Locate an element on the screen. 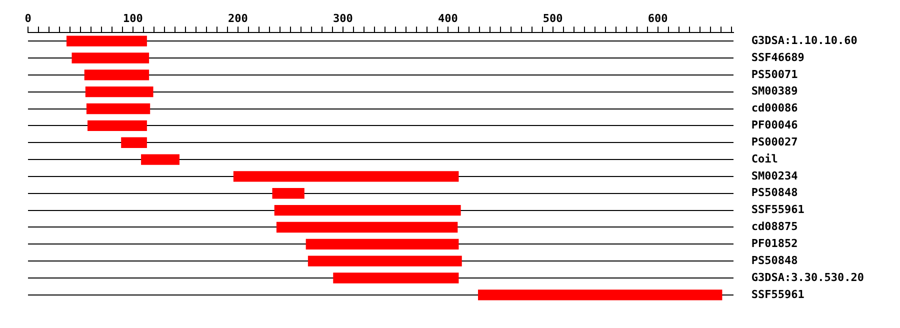 Image resolution: width=900 pixels, height=328 pixels. y-tick-label: SM00389 is located at coordinates (774, 91).